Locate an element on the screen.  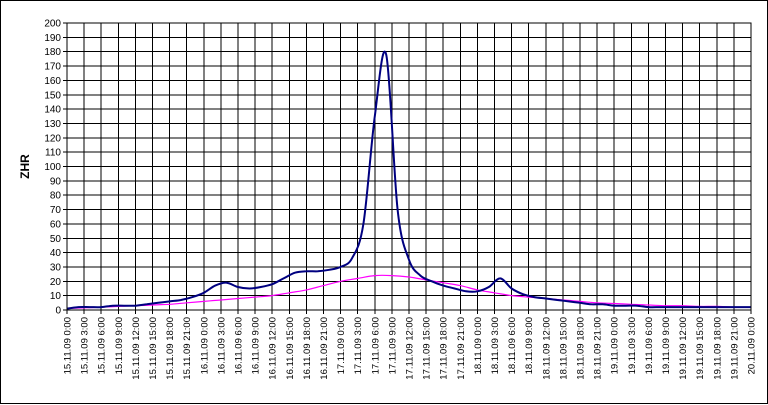
x-tick-label: 18.11.09 3:00 is located at coordinates (495, 345).